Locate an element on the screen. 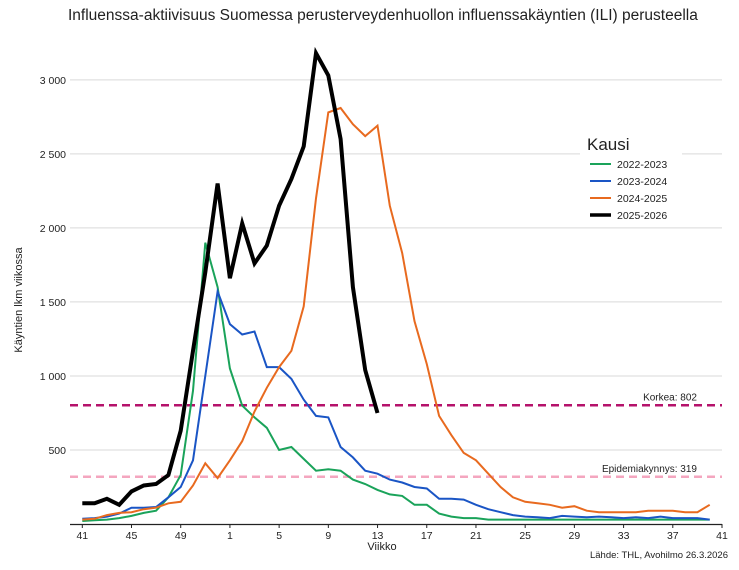  x-tick-label: 9 is located at coordinates (328, 536).